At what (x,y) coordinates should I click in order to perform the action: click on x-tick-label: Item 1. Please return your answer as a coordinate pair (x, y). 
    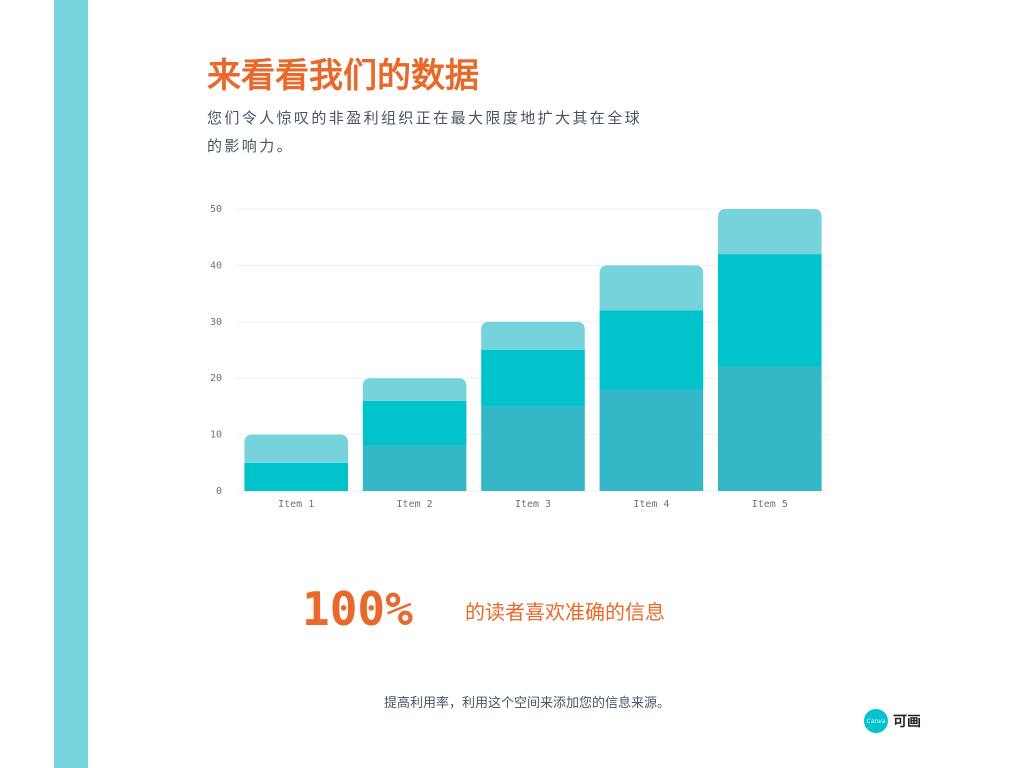
    Looking at the image, I should click on (296, 504).